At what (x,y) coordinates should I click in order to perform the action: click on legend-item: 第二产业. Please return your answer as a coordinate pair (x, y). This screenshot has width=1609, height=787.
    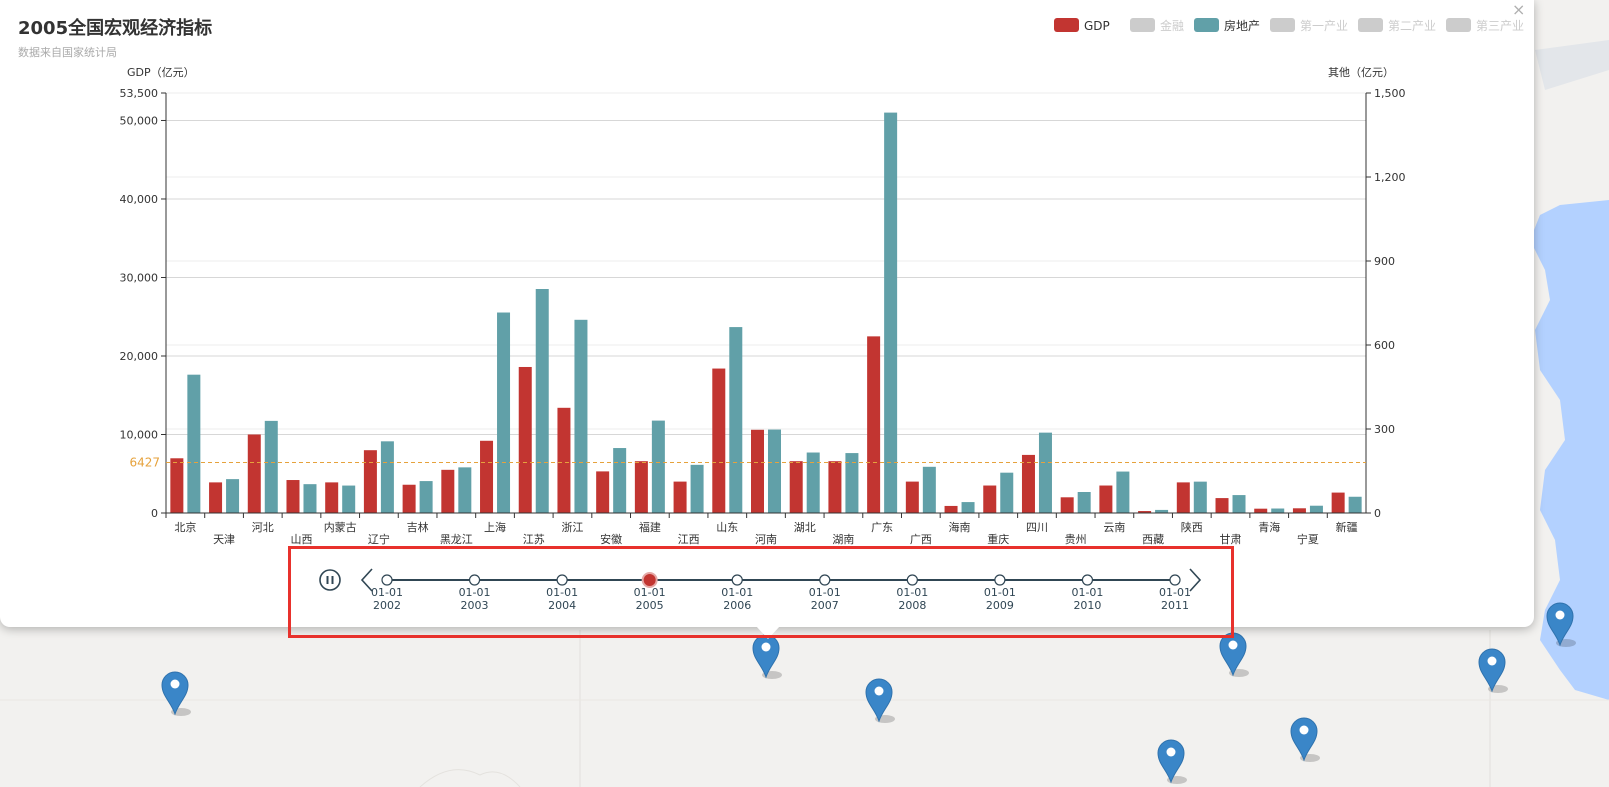
    Looking at the image, I should click on (1397, 25).